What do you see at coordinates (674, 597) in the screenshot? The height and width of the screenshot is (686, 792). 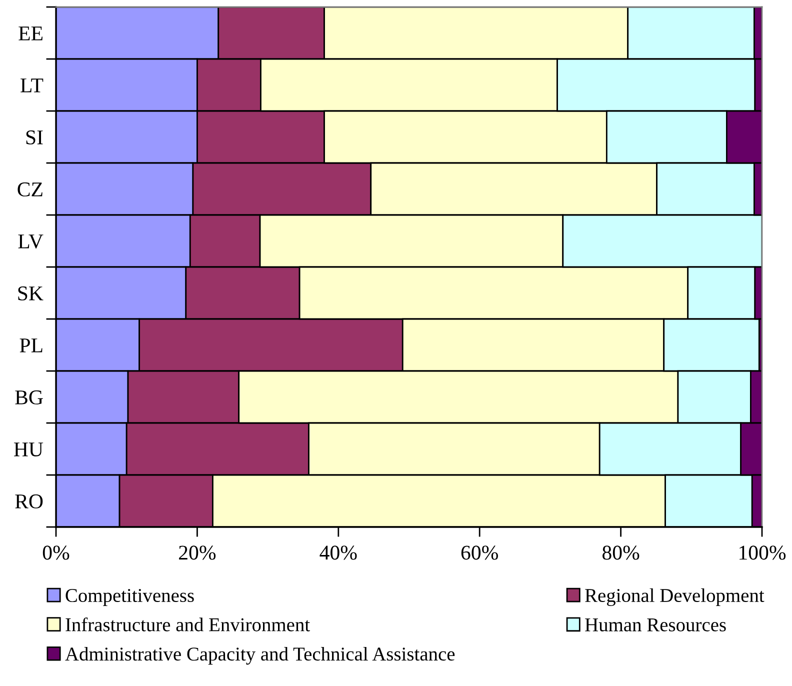 I see `legend-label: Regional Development` at bounding box center [674, 597].